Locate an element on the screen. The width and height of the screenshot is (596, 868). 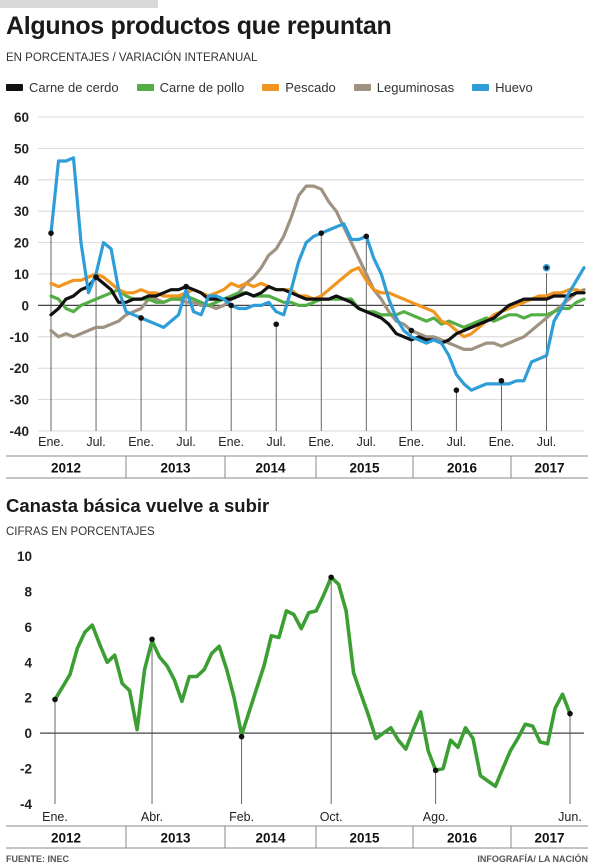
legend-item-cerdo: Carne de cerdo is located at coordinates (62, 87).